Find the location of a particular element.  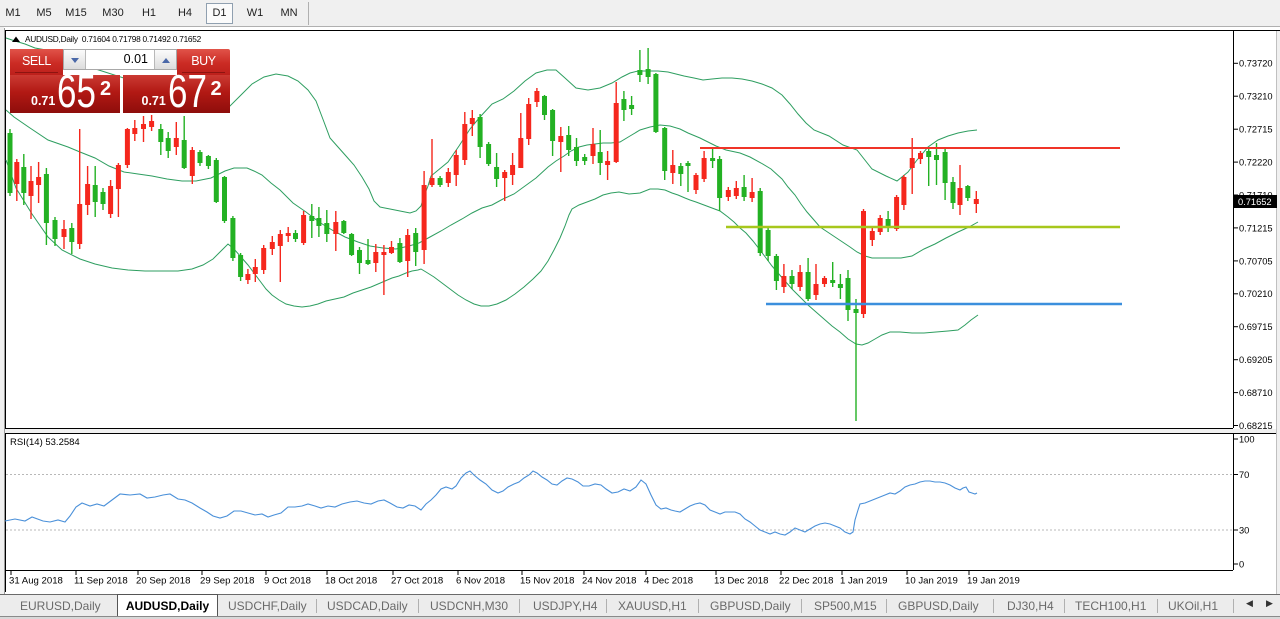

svg-text: 20 Sep 2018 is located at coordinates (163, 581).